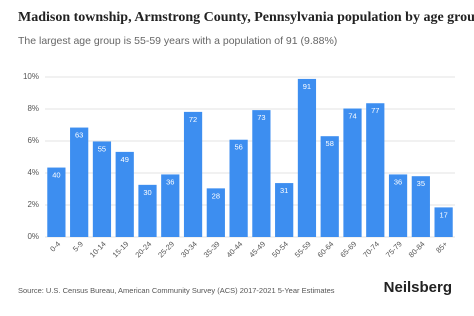  Describe the element at coordinates (326, 249) in the screenshot. I see `x-tick-label: 60-64` at that location.